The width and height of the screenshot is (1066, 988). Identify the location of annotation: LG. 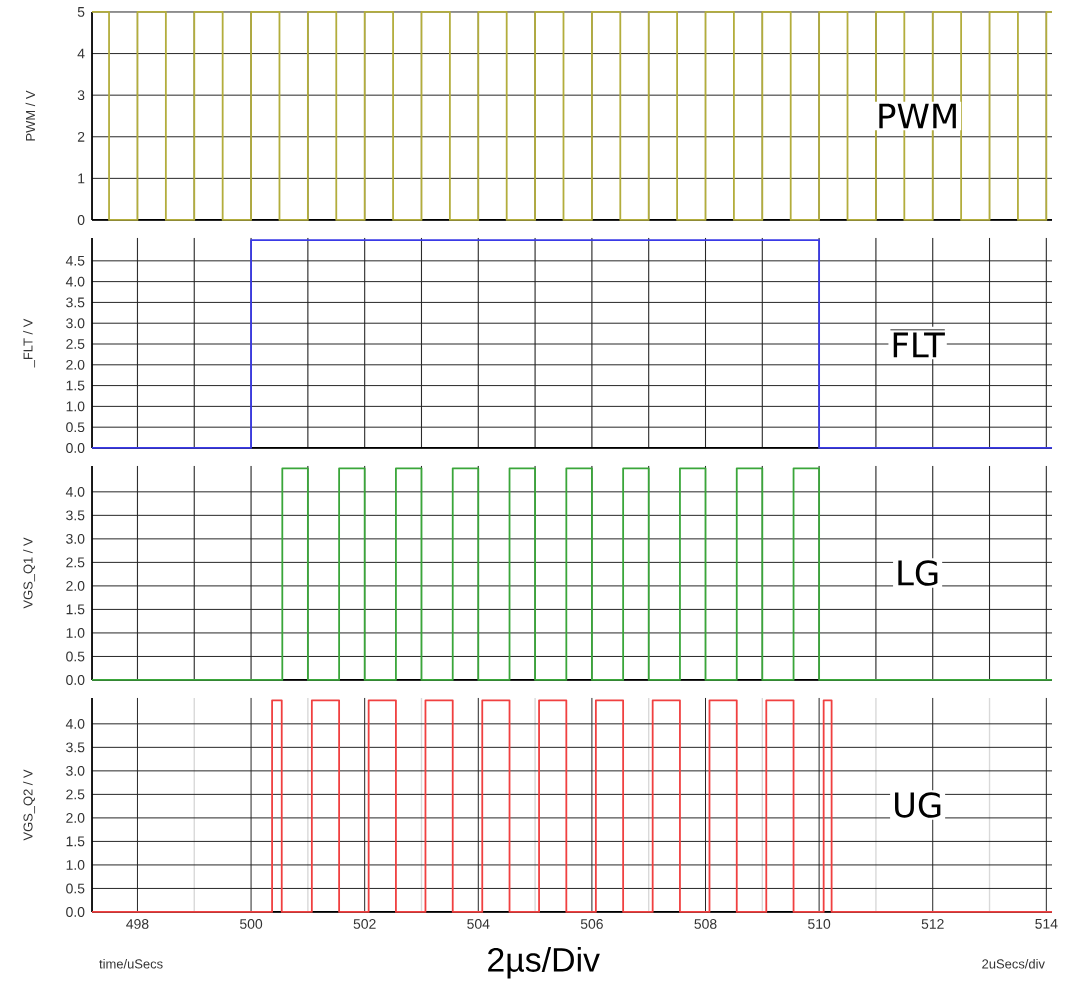
(918, 573).